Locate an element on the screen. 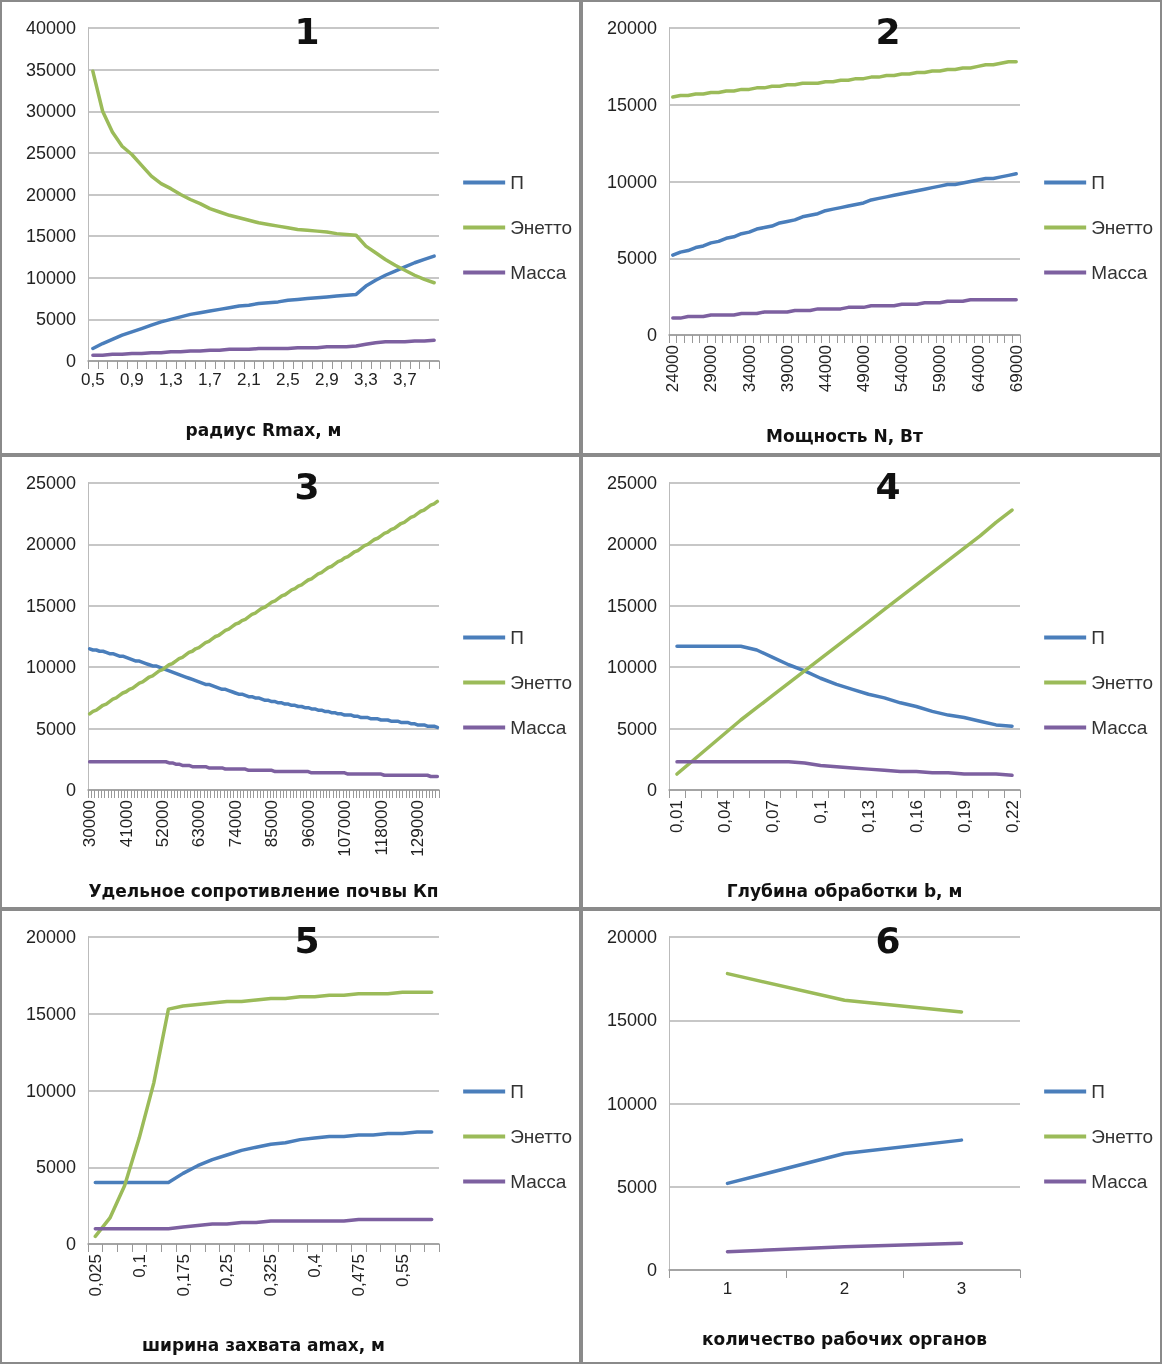  x-tick-label: 3 is located at coordinates (961, 1289).